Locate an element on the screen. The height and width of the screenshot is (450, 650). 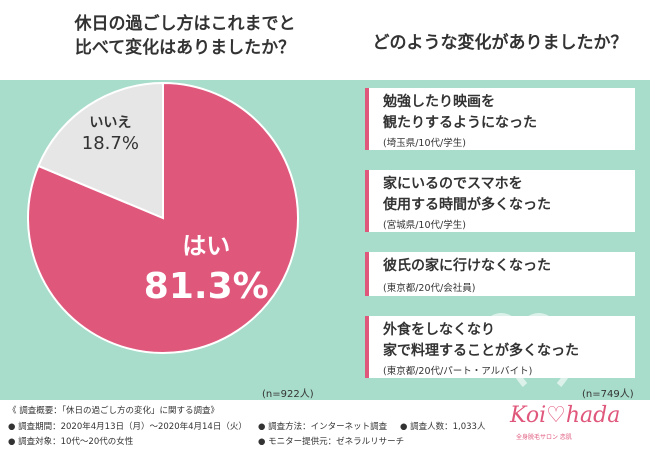
summary-provider: ● モニター提供元：ゼネラルリサーチ is located at coordinates (331, 442).